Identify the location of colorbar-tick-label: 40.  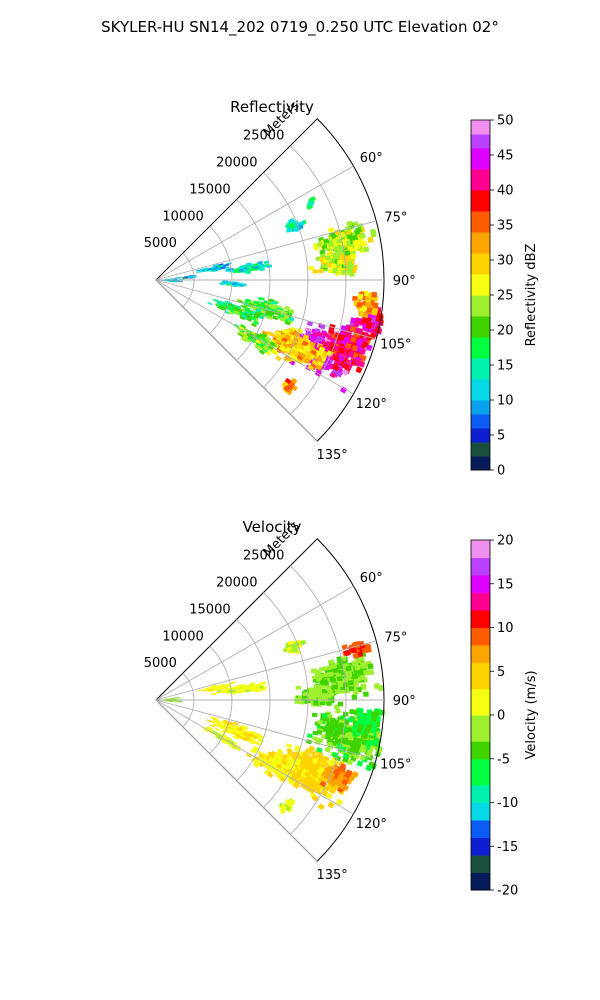
(505, 191).